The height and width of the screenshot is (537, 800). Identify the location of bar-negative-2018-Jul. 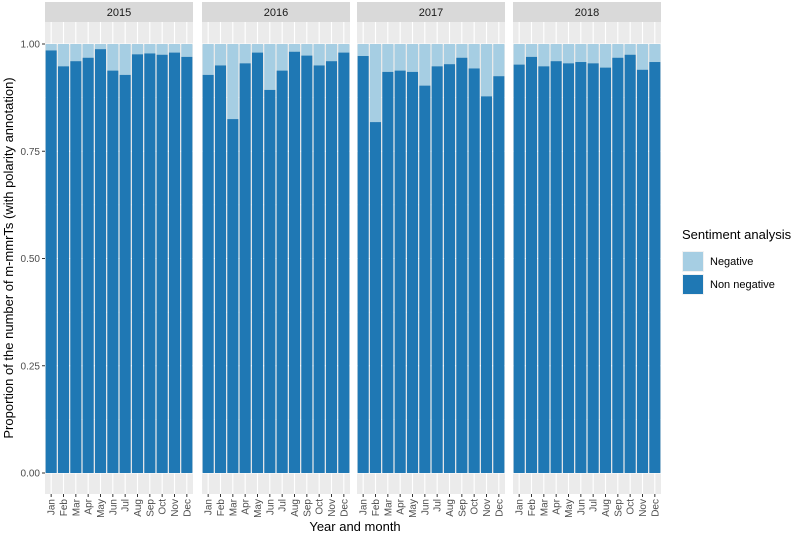
(593, 54).